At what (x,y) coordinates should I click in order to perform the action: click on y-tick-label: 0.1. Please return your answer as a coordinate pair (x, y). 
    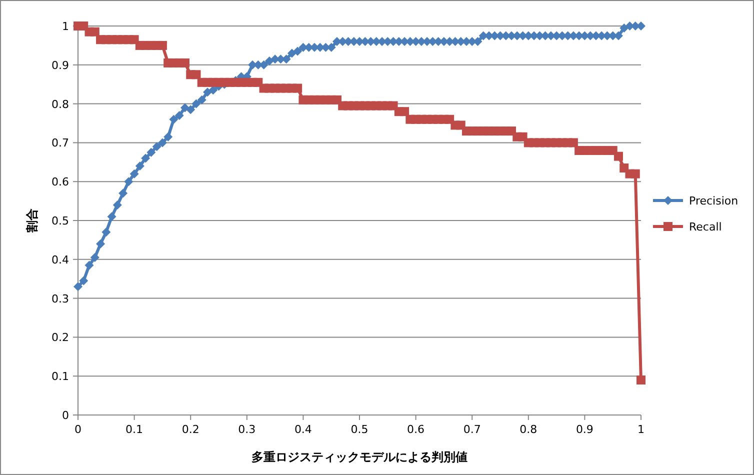
    Looking at the image, I should click on (60, 377).